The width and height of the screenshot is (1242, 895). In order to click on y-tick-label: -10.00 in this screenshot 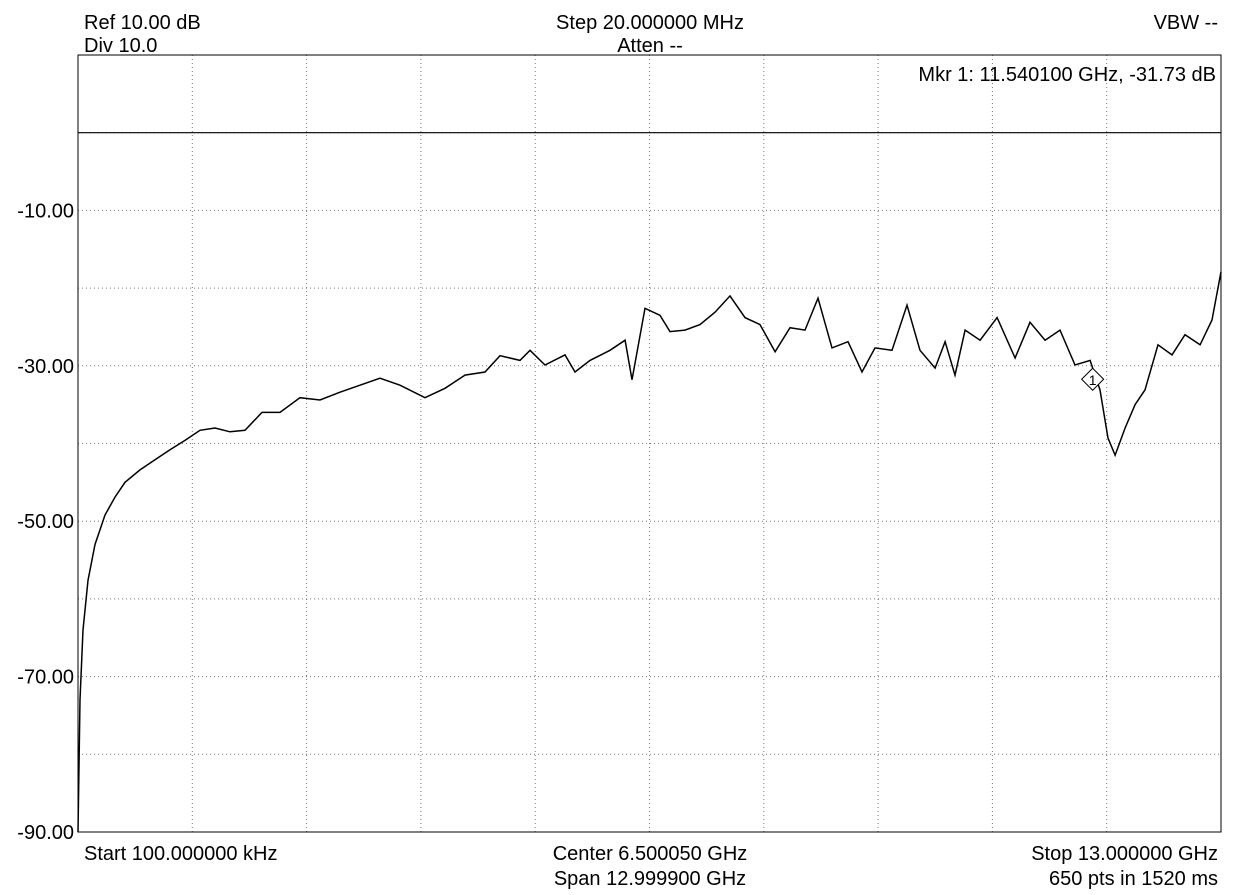, I will do `click(45, 211)`.